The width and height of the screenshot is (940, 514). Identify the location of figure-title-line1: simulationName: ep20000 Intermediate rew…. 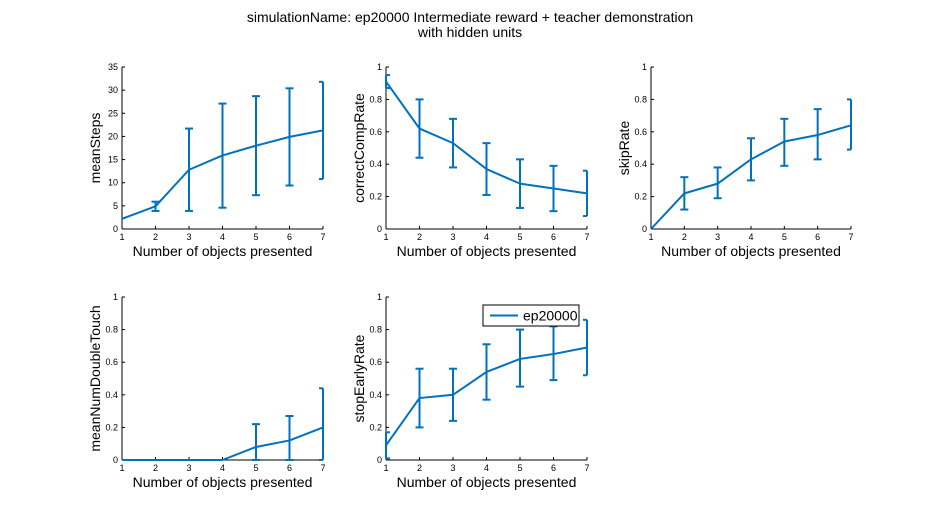
(470, 17).